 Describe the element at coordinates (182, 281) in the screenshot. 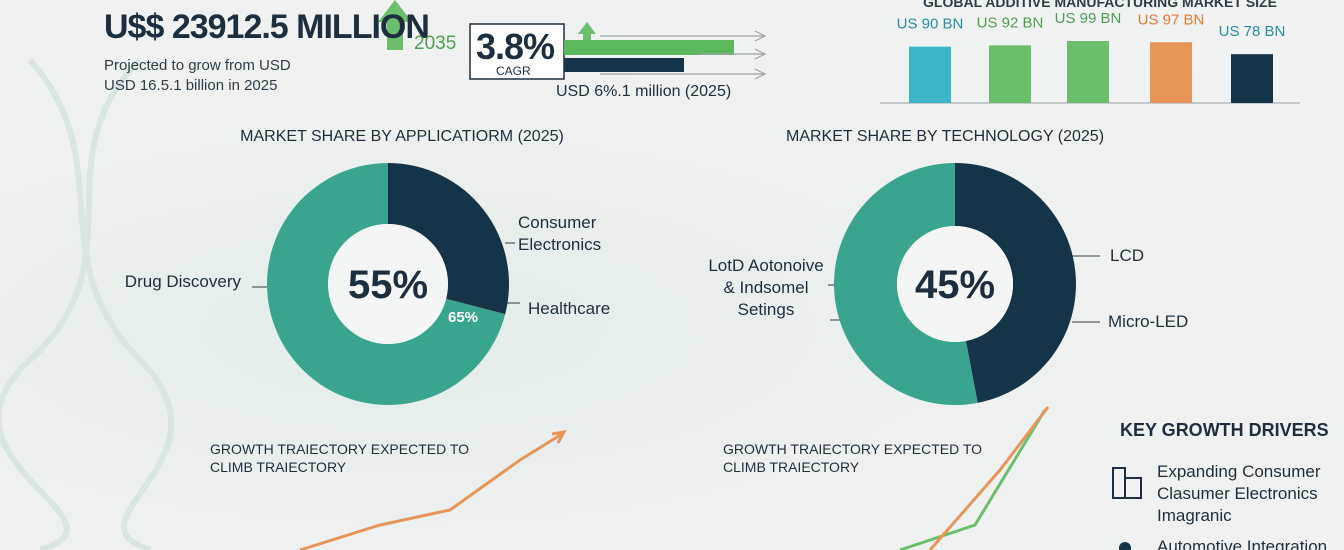

I see `pie-label: Drug Discovery` at that location.